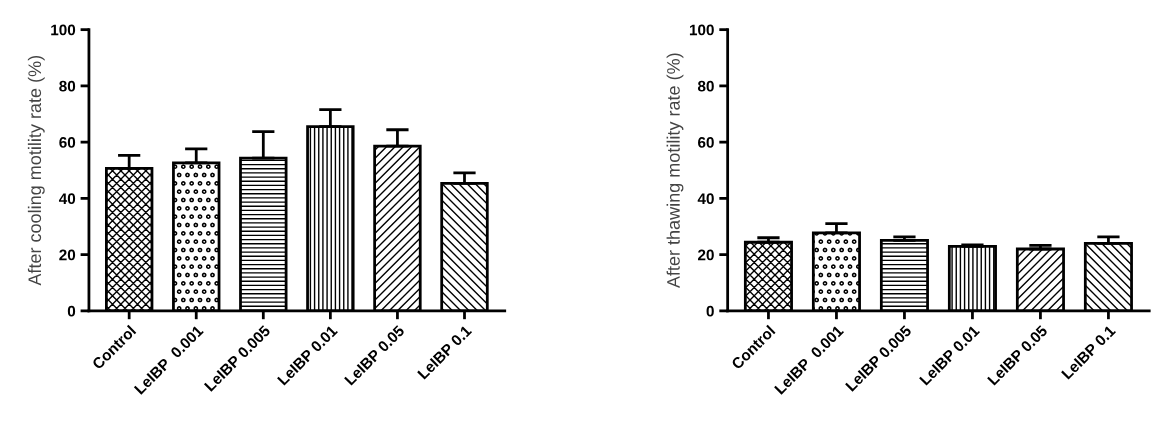  I want to click on y-axis-title: After cooling motility rate (%), so click(36, 170).